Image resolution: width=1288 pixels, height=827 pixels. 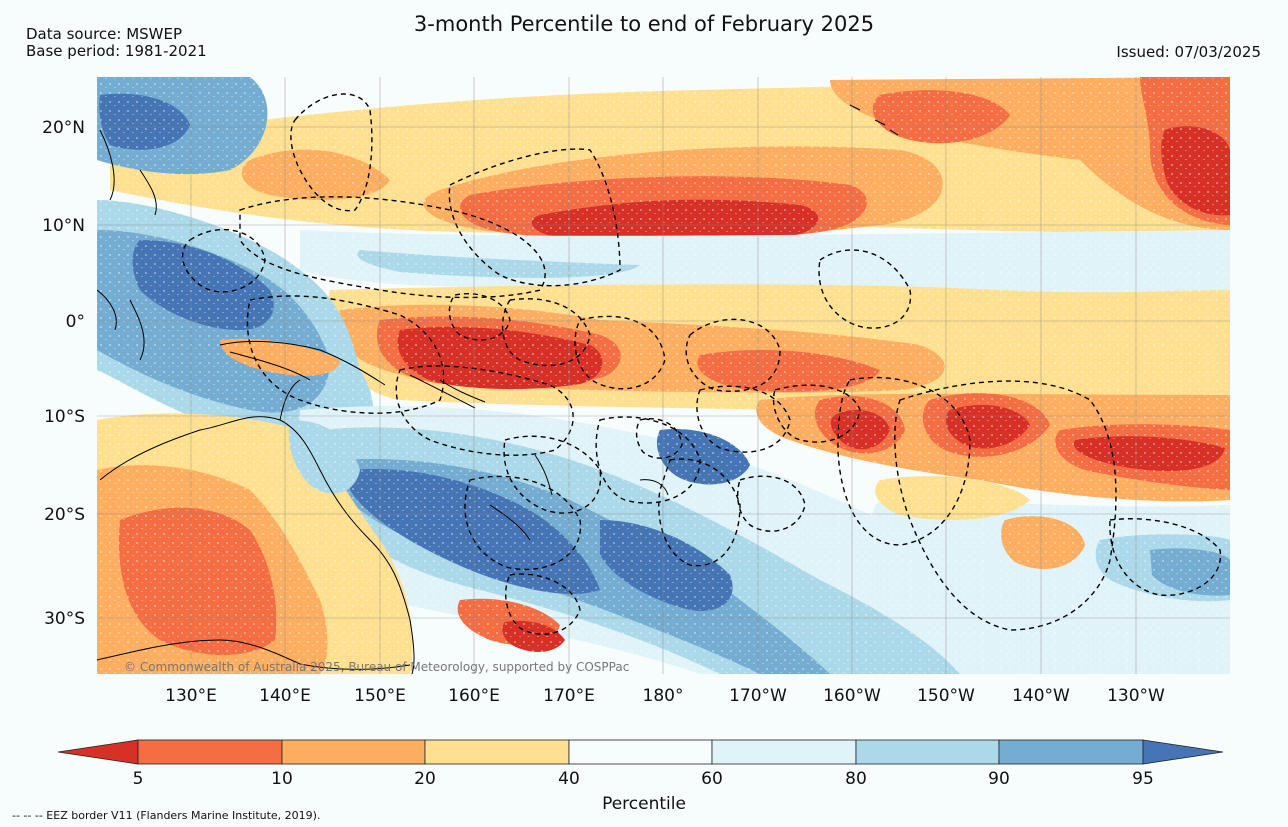 I want to click on eez-norfolk, so click(x=542, y=604).